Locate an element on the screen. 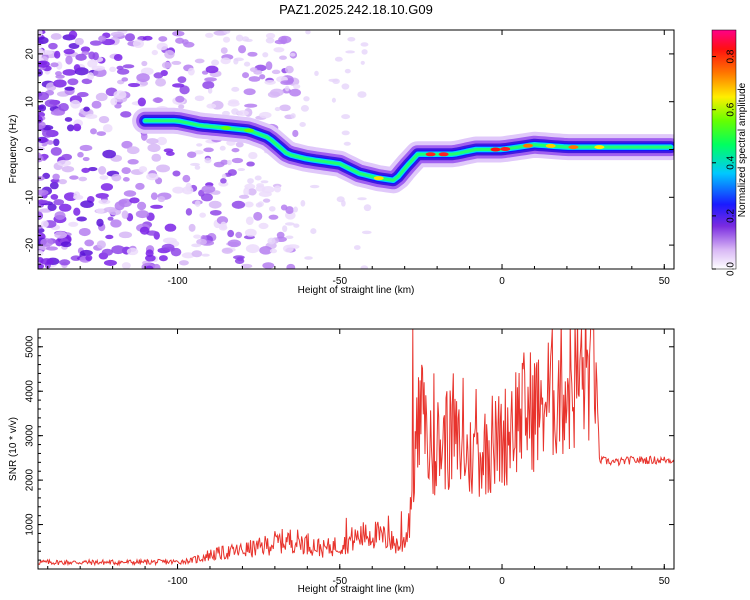 The height and width of the screenshot is (600, 750). bottom-y-tick-label: 4000 is located at coordinates (30, 391).